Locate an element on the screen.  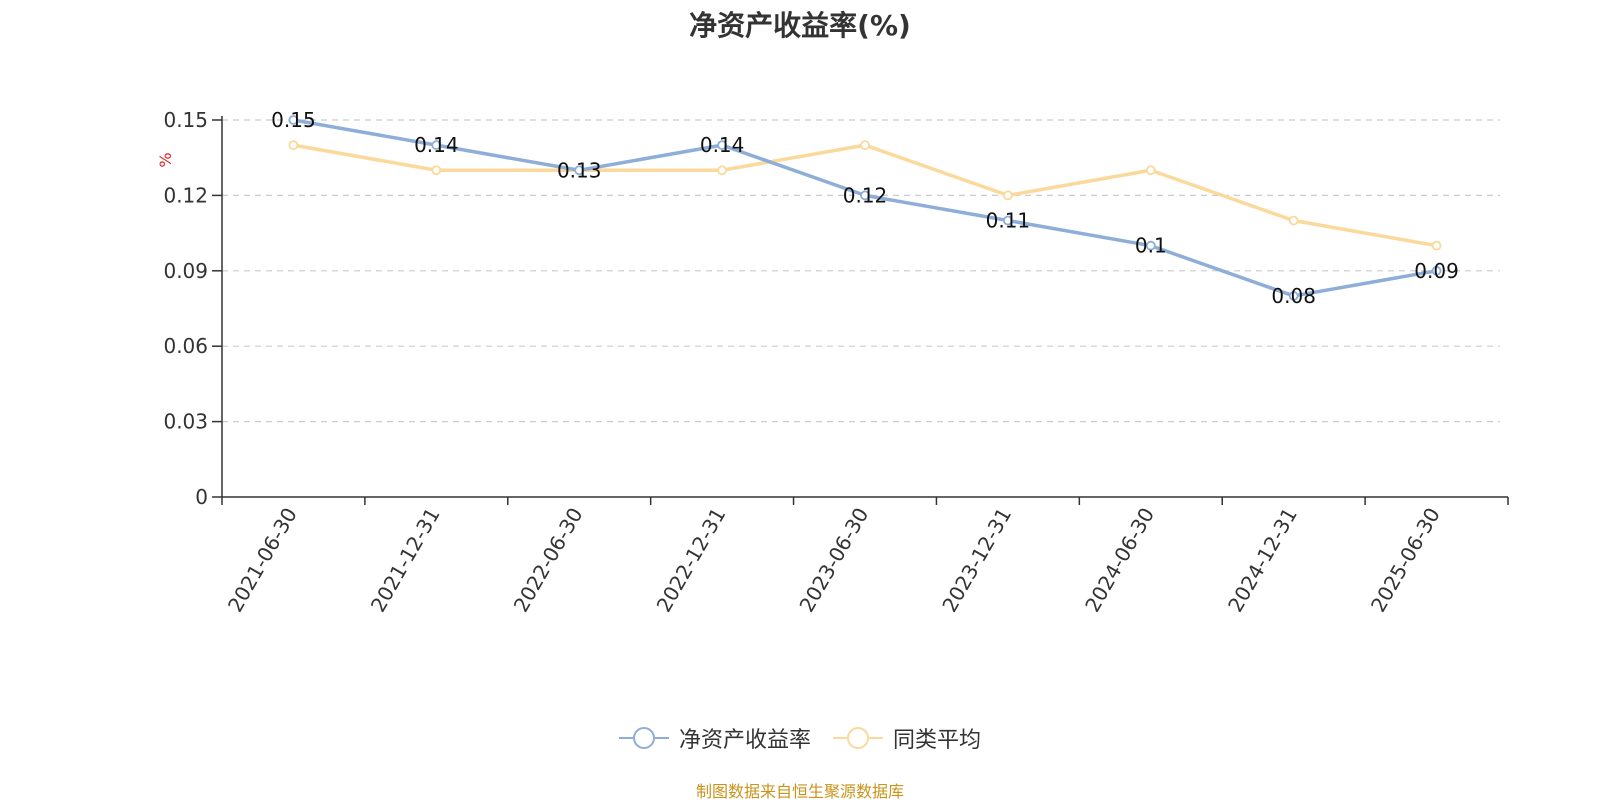
chart-title: 净资产收益率(%) is located at coordinates (800, 25).